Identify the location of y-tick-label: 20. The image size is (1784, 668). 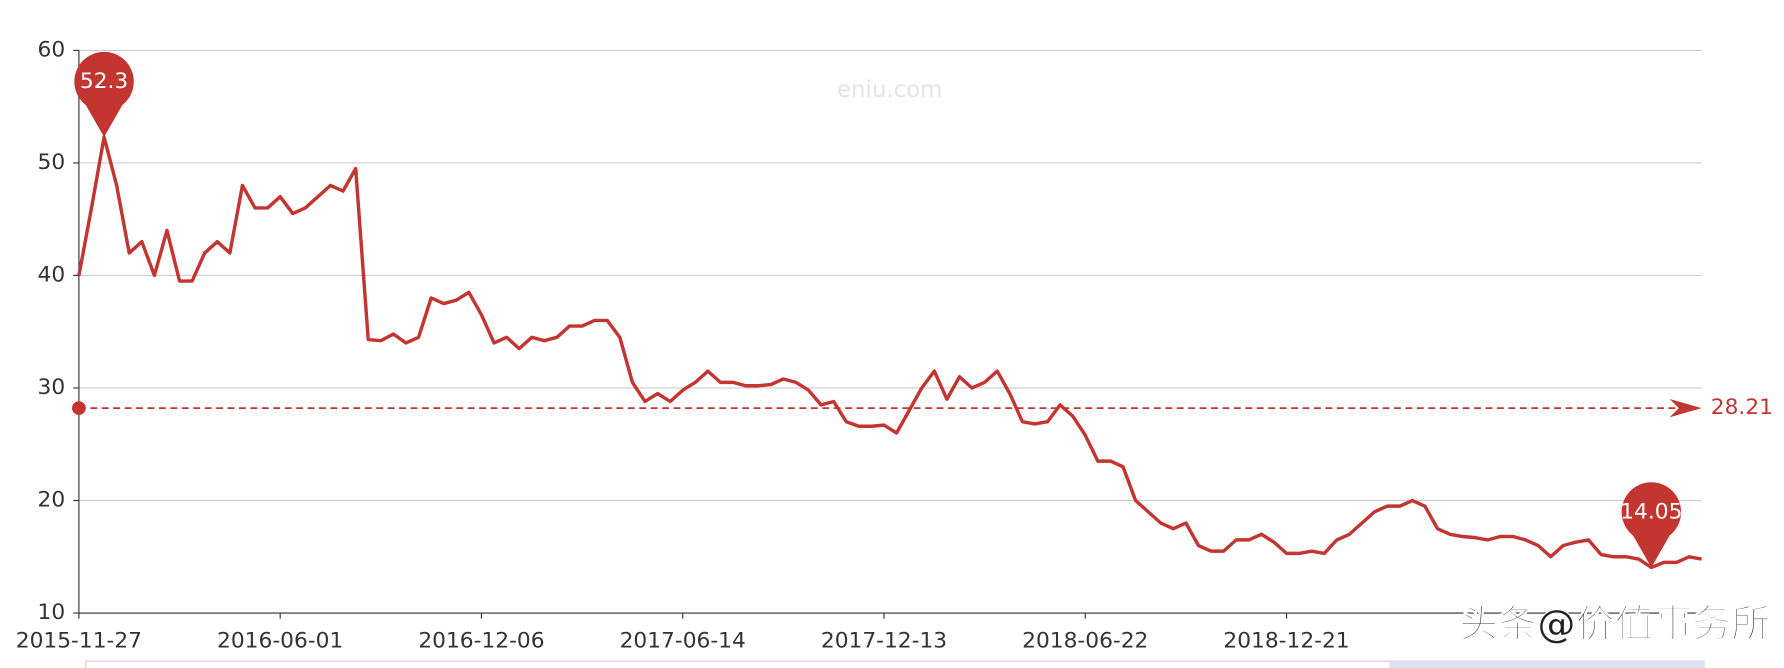
(52, 500).